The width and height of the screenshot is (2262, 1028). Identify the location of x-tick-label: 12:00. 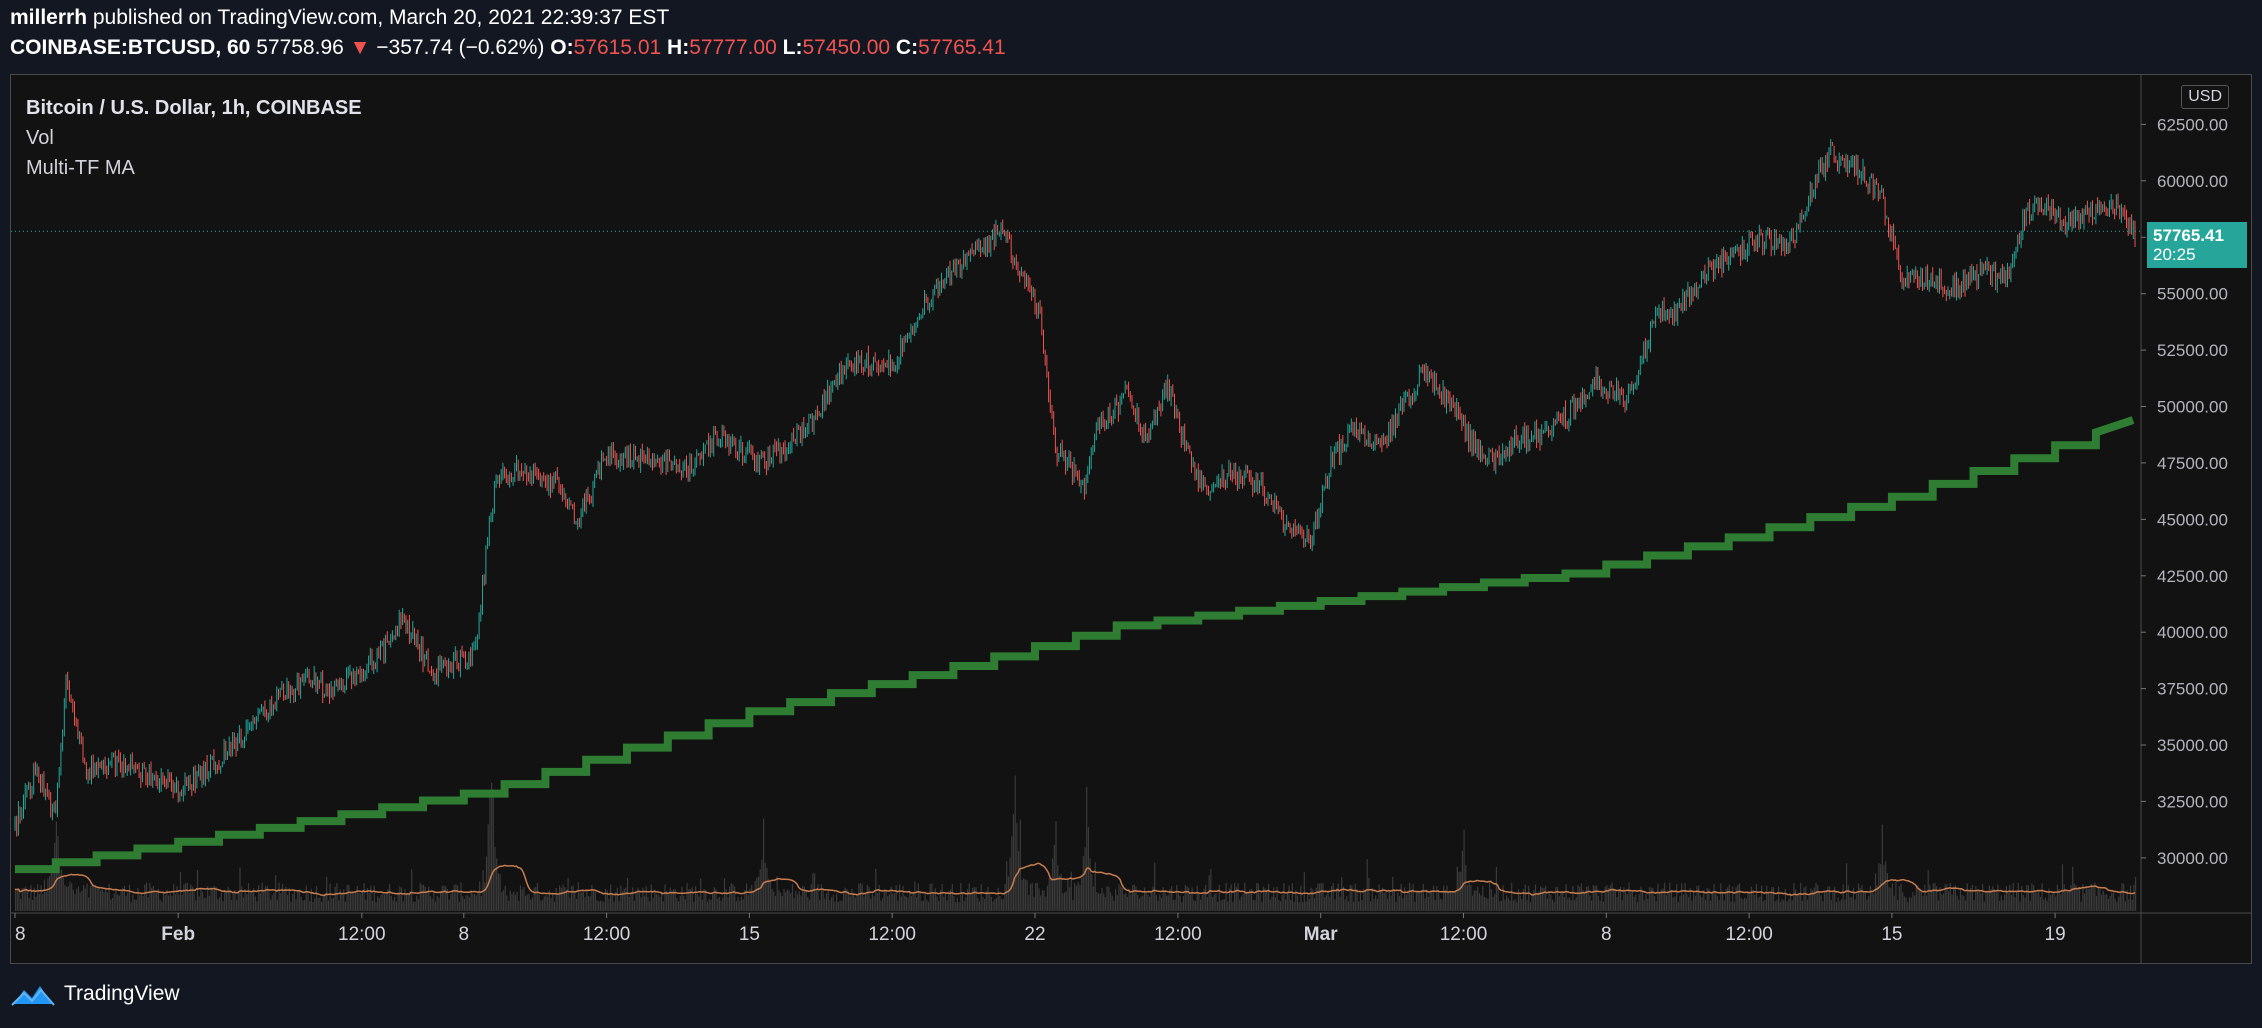
(1178, 934).